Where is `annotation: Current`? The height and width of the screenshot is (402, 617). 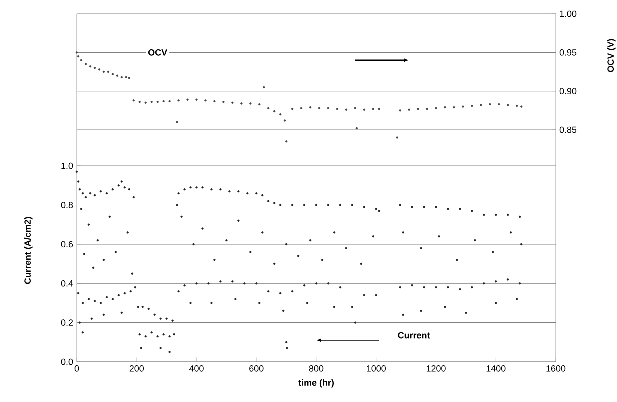 annotation: Current is located at coordinates (414, 335).